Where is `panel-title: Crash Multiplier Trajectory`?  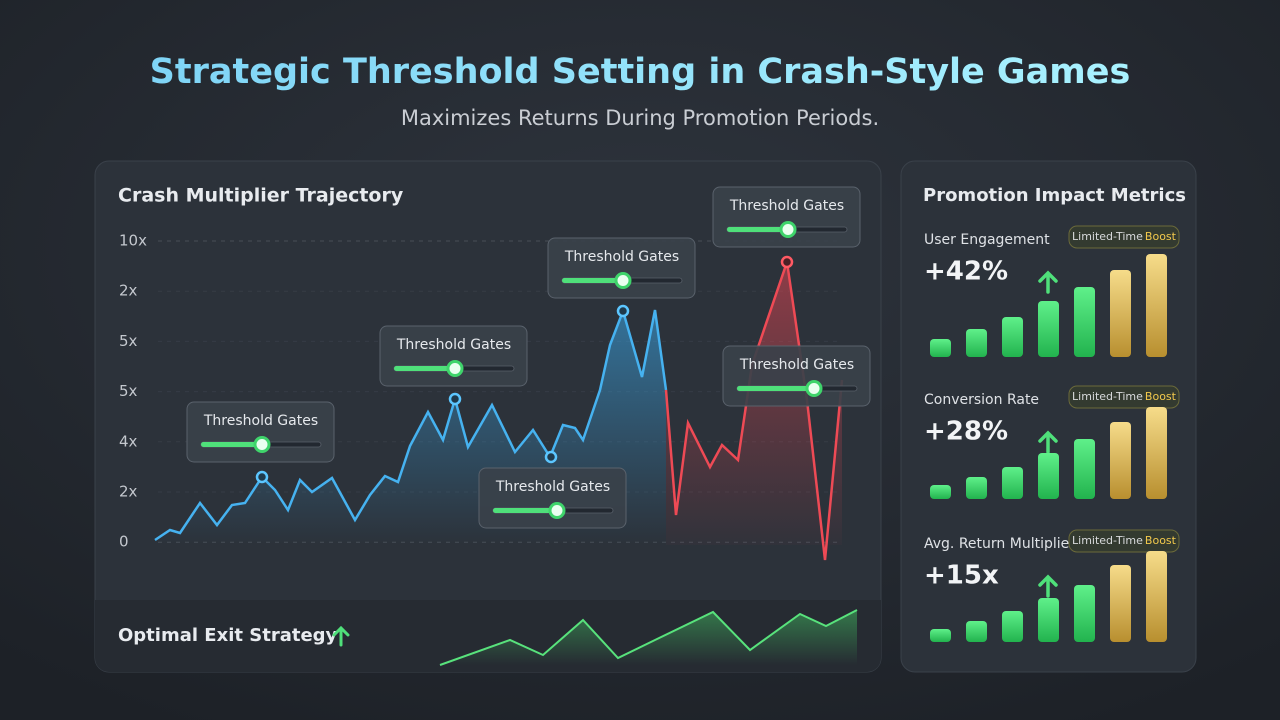 panel-title: Crash Multiplier Trajectory is located at coordinates (261, 196).